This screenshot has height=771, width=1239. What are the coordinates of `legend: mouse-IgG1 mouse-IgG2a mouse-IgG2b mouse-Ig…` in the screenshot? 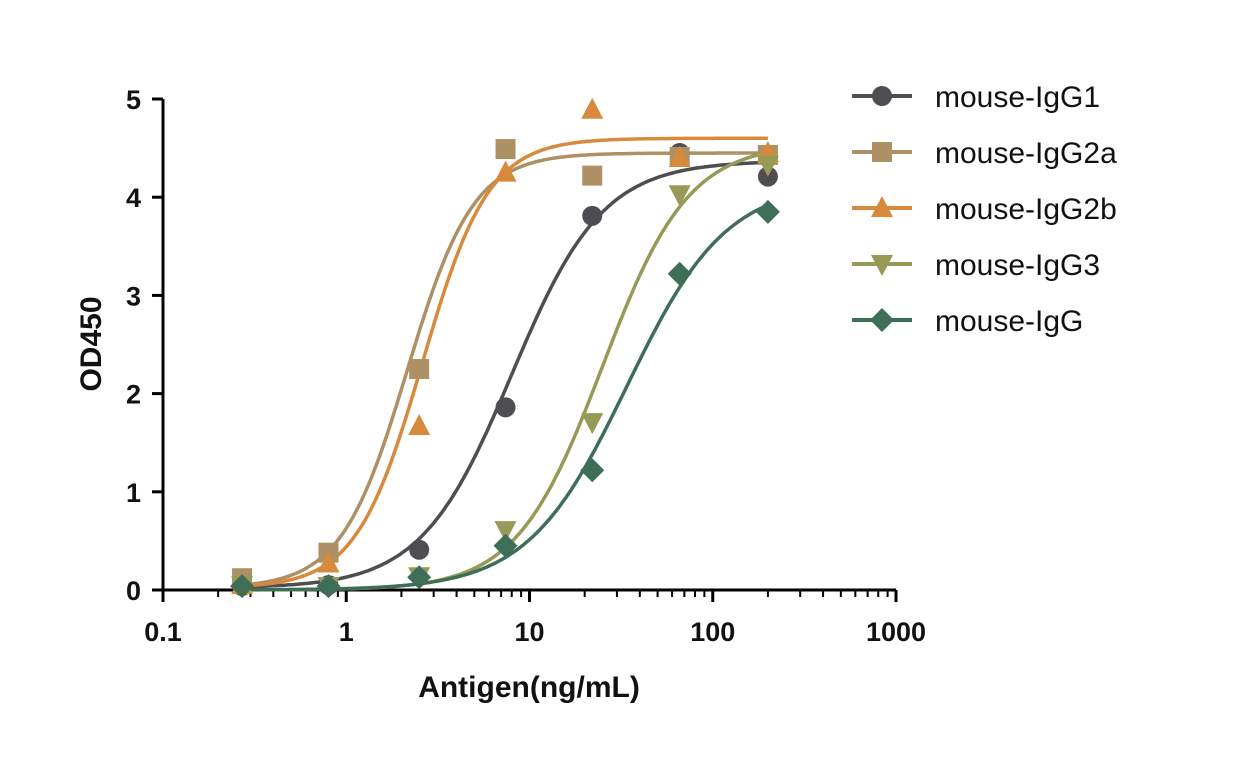 It's located at (984, 209).